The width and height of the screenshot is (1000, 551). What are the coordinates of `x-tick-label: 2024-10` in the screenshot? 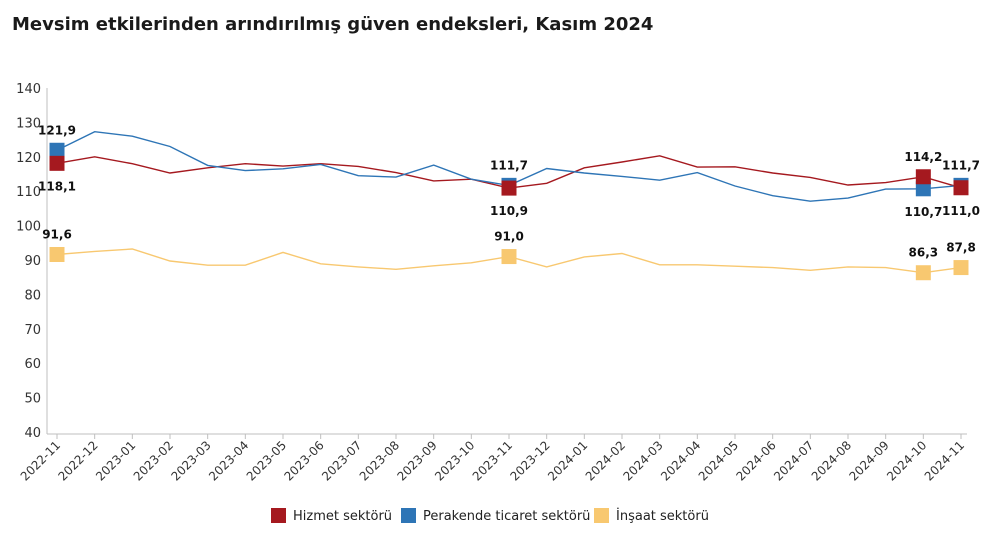 It's located at (906, 460).